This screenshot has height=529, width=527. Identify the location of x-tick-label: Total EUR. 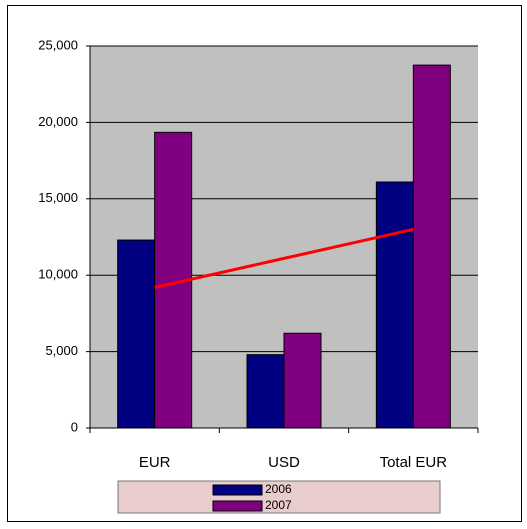
(414, 462).